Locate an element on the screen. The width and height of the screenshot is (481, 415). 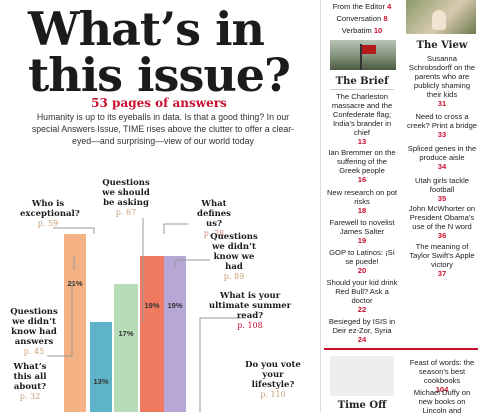
page-title: What’s in this issue? is located at coordinates (159, 52).